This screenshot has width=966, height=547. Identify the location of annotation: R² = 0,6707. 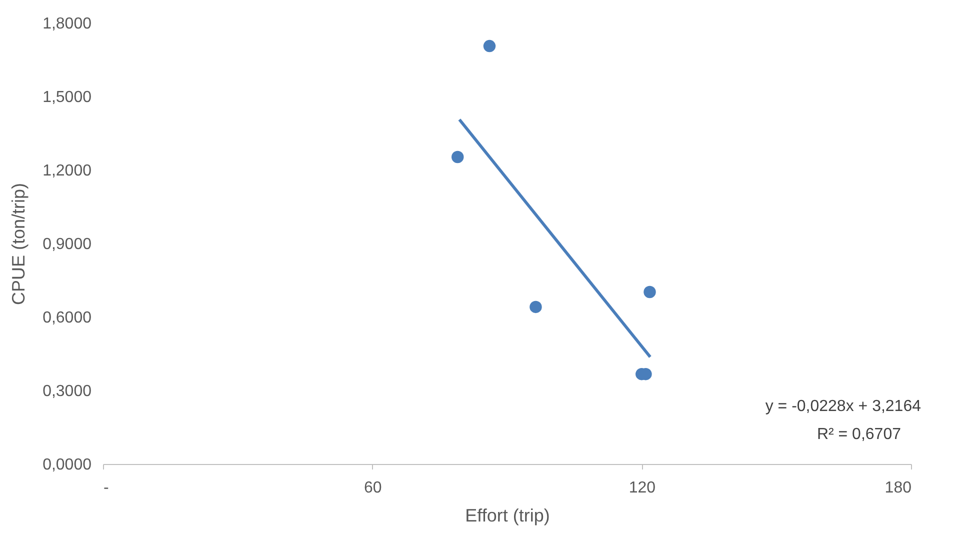
(859, 434).